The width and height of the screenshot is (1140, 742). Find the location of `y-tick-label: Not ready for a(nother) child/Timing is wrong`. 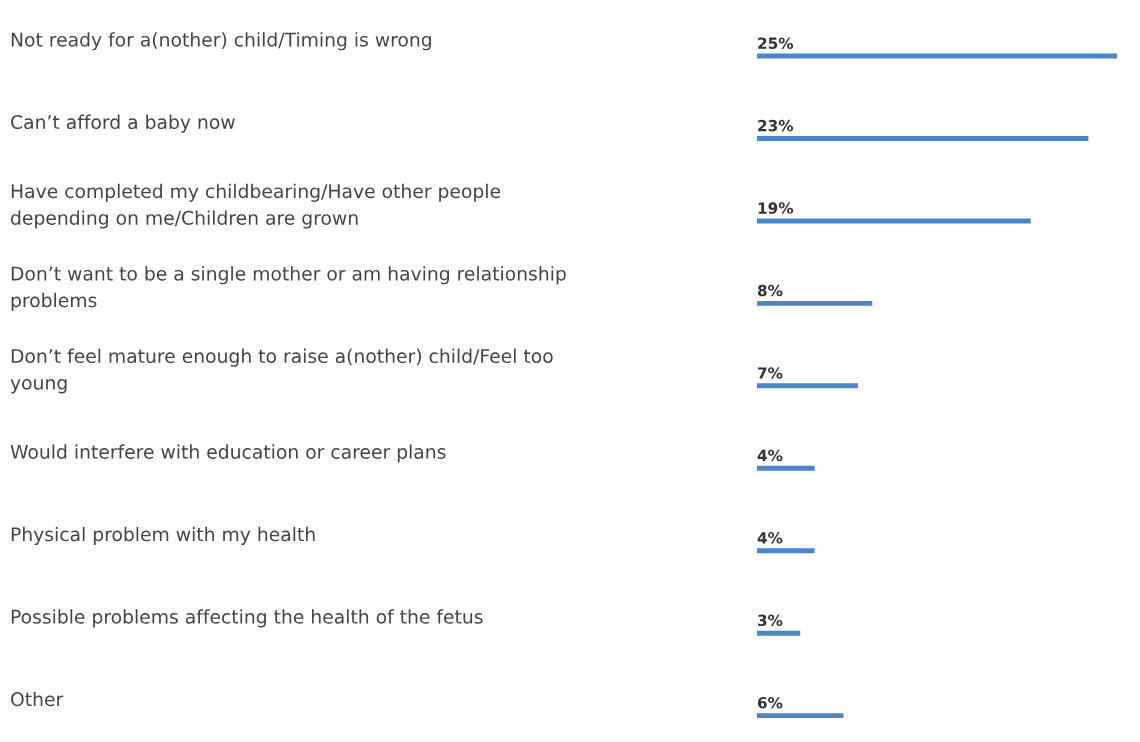

y-tick-label: Not ready for a(nother) child/Timing is wrong is located at coordinates (221, 41).